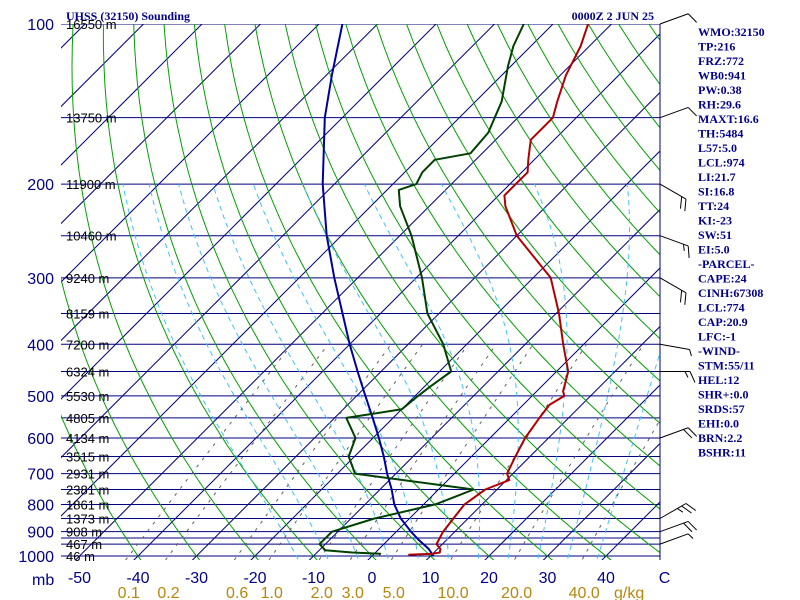 The image size is (800, 600). I want to click on mixing-ratio-label: 1.0, so click(272, 592).